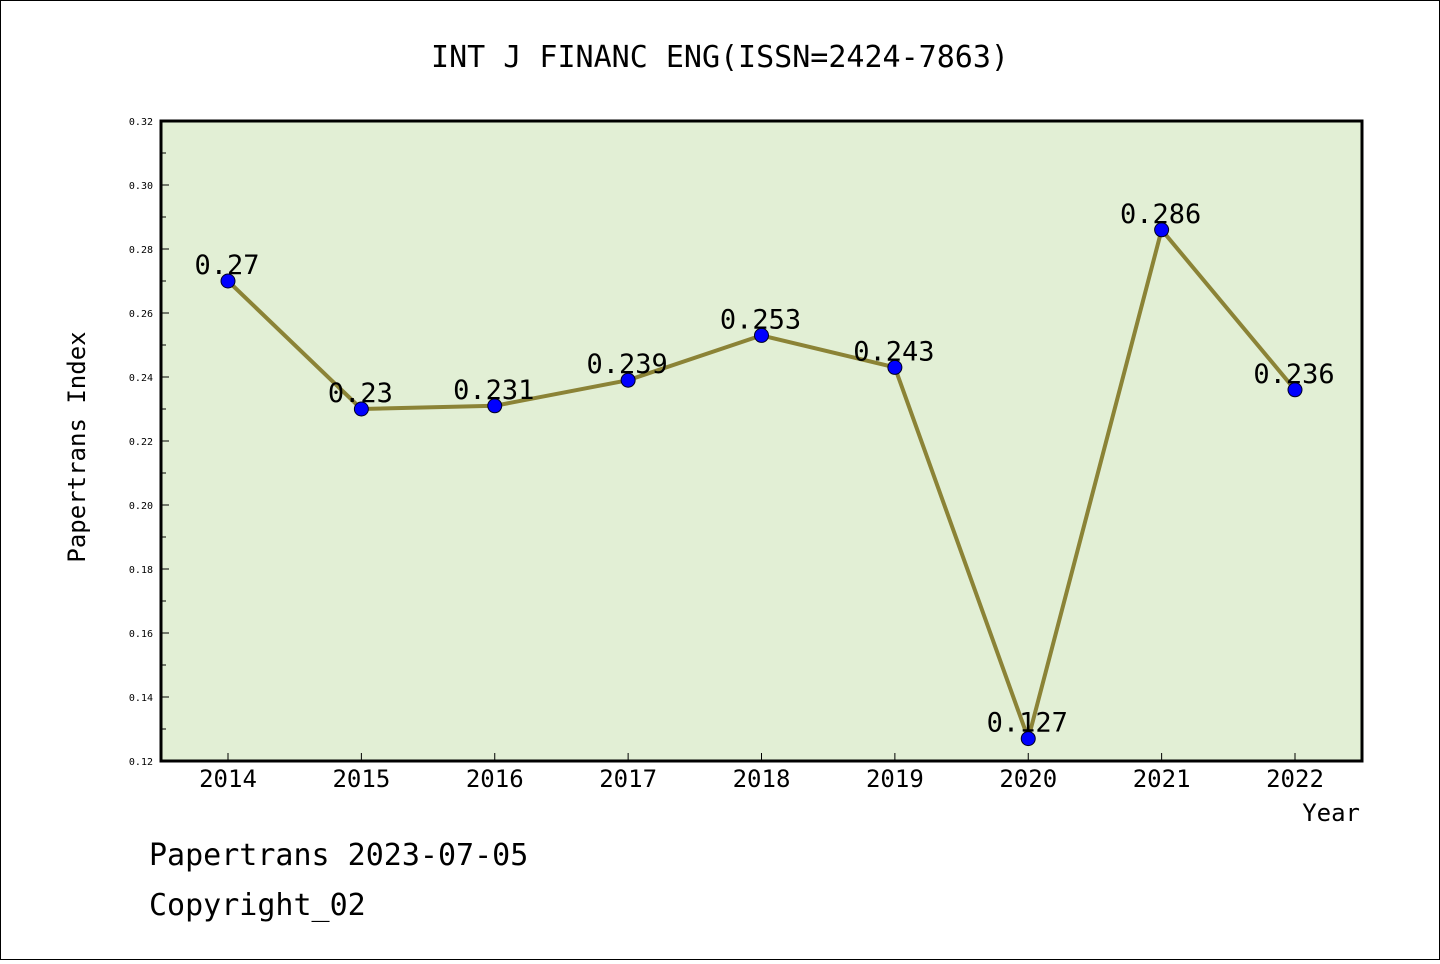 The width and height of the screenshot is (1440, 964). What do you see at coordinates (1027, 723) in the screenshot?
I see `data-label: 0.127` at bounding box center [1027, 723].